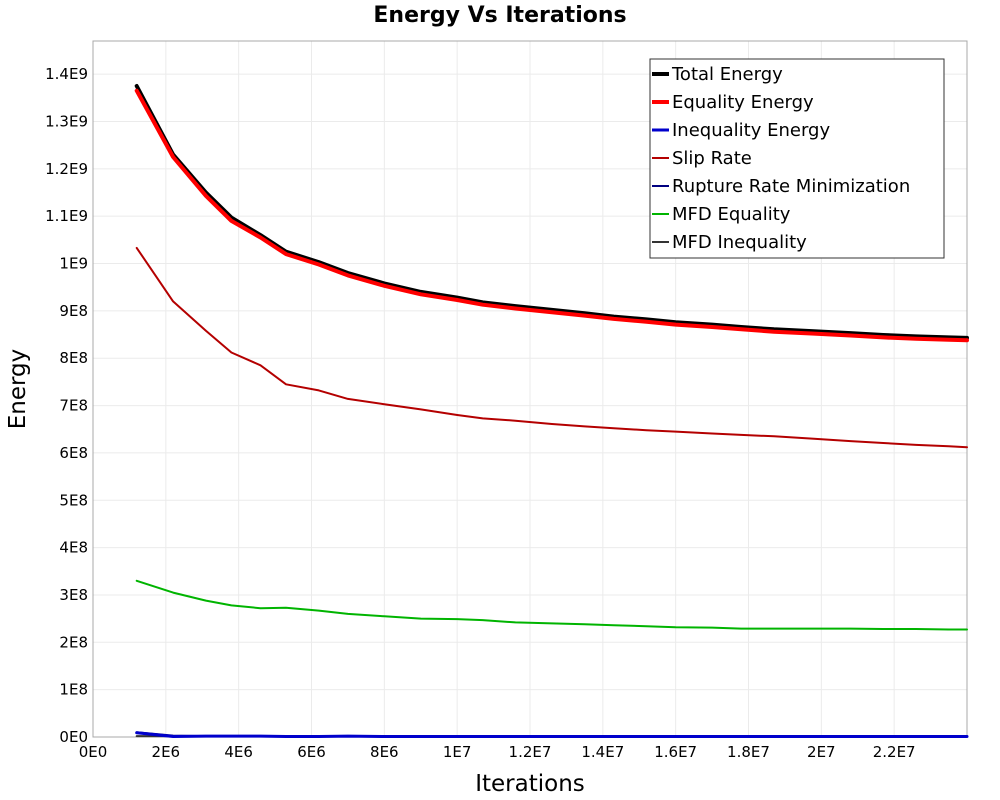 This screenshot has height=800, width=1000. I want to click on legend-label-mfd-inequality: MFD Inequality, so click(739, 242).